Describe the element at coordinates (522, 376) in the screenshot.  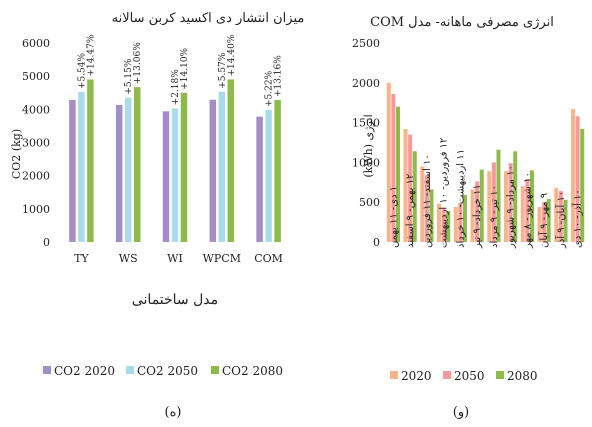
I see `energy-legend-label: 2080` at that location.